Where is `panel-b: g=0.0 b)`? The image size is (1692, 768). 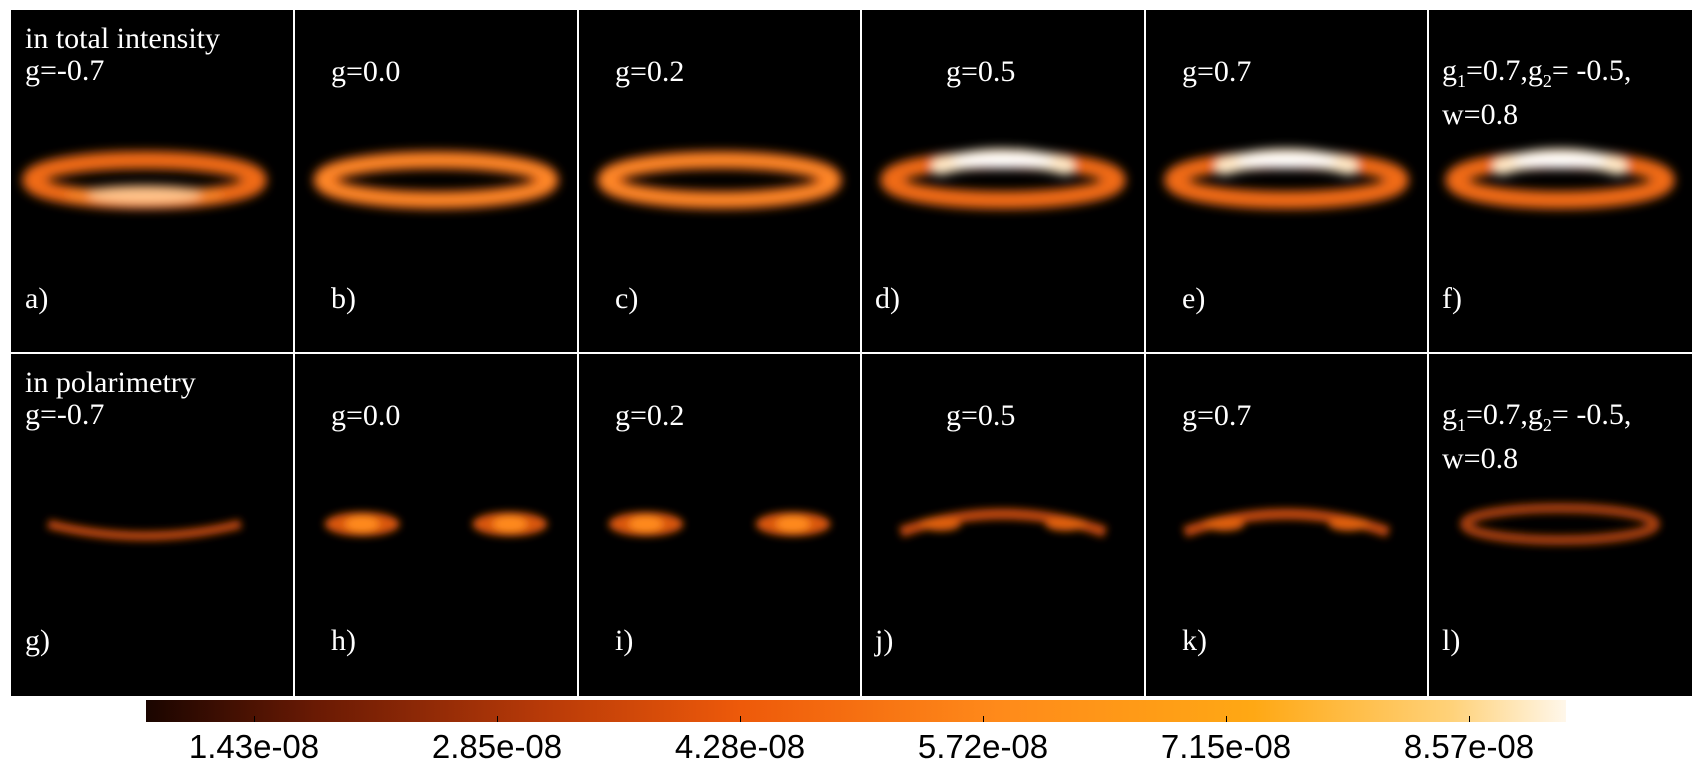 panel-b: g=0.0 b) is located at coordinates (436, 182).